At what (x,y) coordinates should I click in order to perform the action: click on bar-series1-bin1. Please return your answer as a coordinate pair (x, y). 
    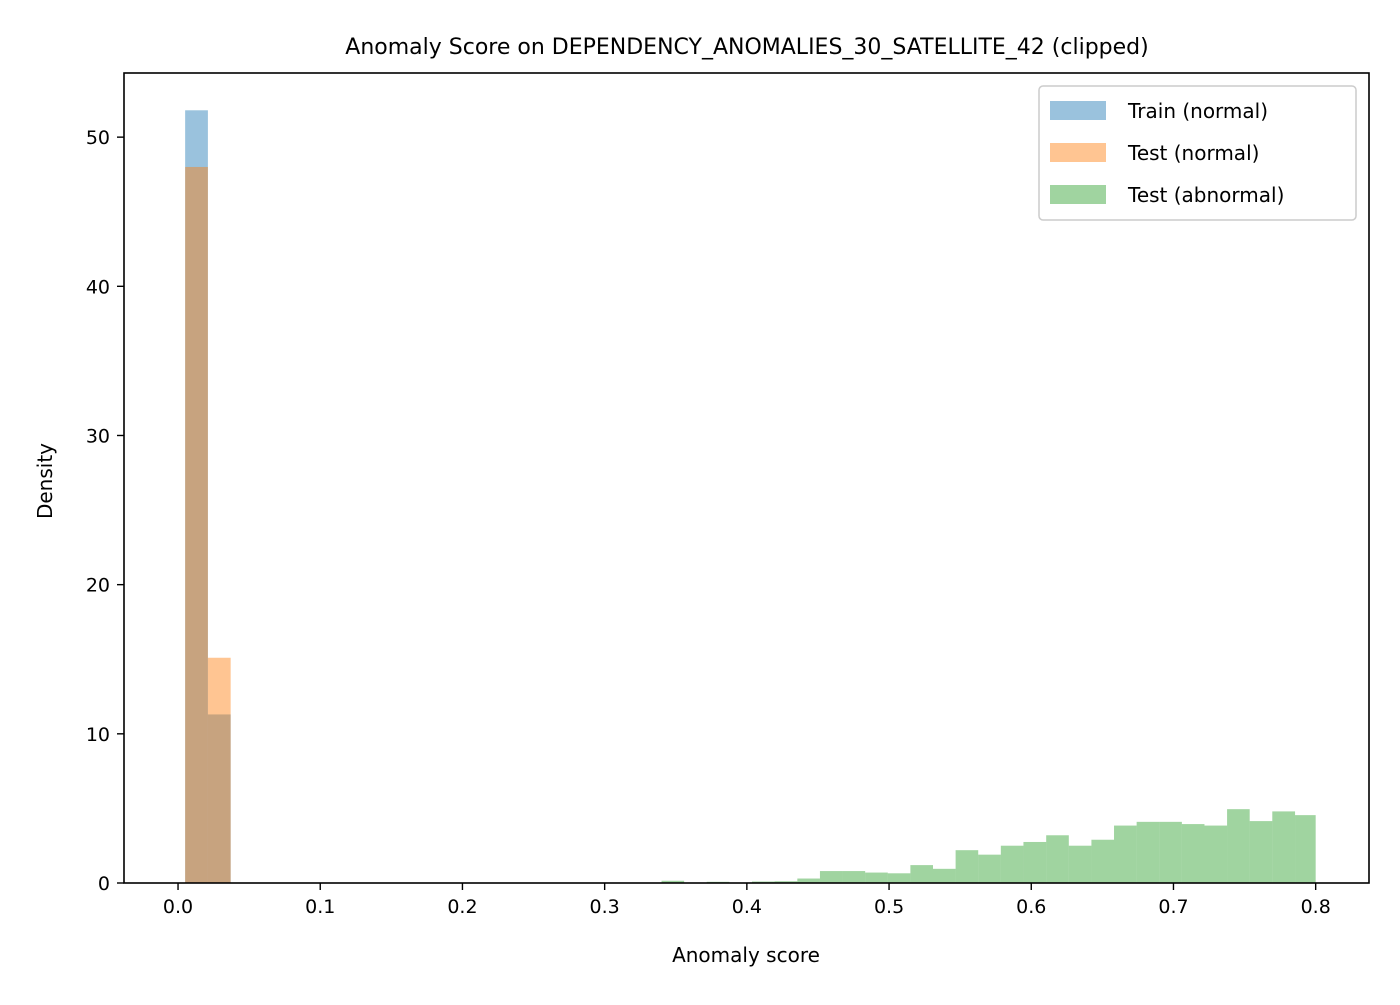
    Looking at the image, I should click on (219, 770).